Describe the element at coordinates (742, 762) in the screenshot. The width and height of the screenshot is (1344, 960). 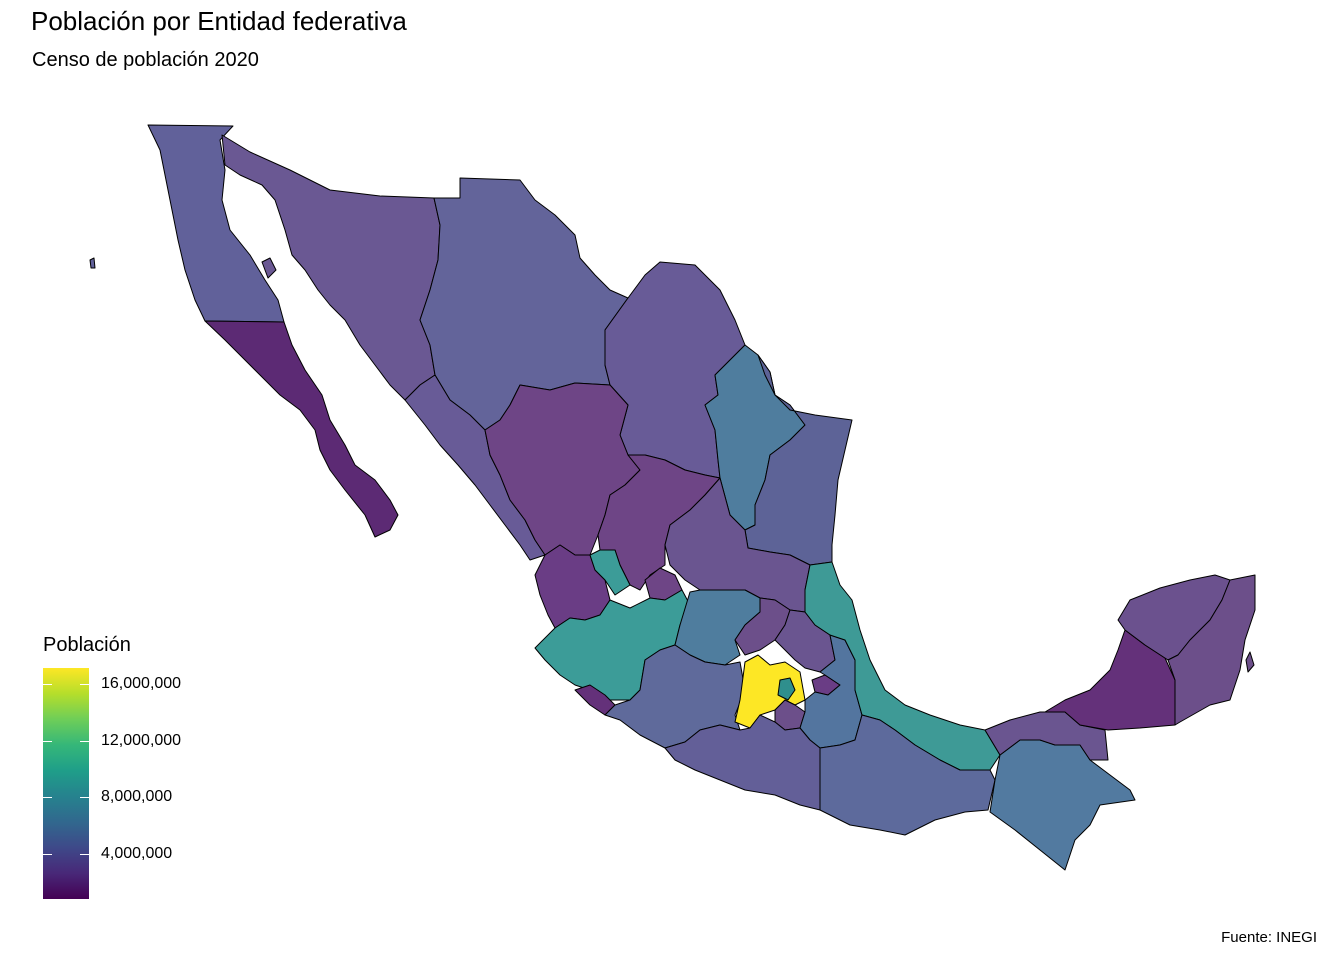
I see `state-guerrero` at that location.